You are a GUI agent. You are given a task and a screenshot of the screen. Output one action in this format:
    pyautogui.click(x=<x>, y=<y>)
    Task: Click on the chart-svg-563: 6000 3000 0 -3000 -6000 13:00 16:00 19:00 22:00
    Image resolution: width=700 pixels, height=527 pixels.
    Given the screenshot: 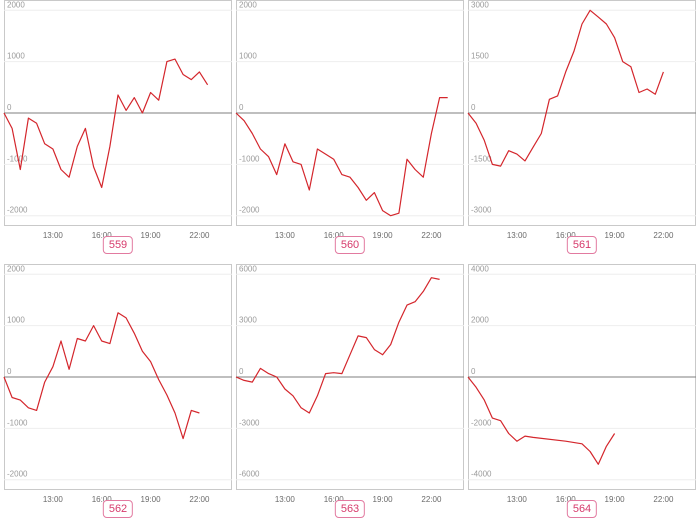 What is the action you would take?
    pyautogui.click(x=349, y=384)
    